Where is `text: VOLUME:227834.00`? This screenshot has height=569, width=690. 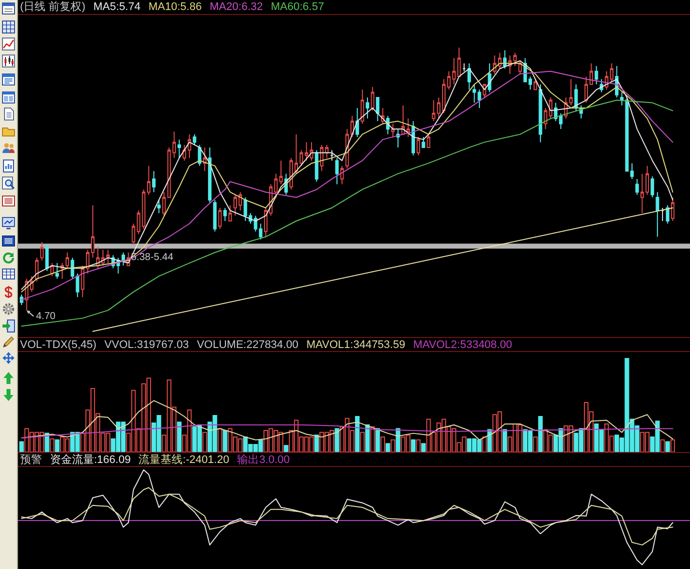
text: VOLUME:227834.00 is located at coordinates (247, 345).